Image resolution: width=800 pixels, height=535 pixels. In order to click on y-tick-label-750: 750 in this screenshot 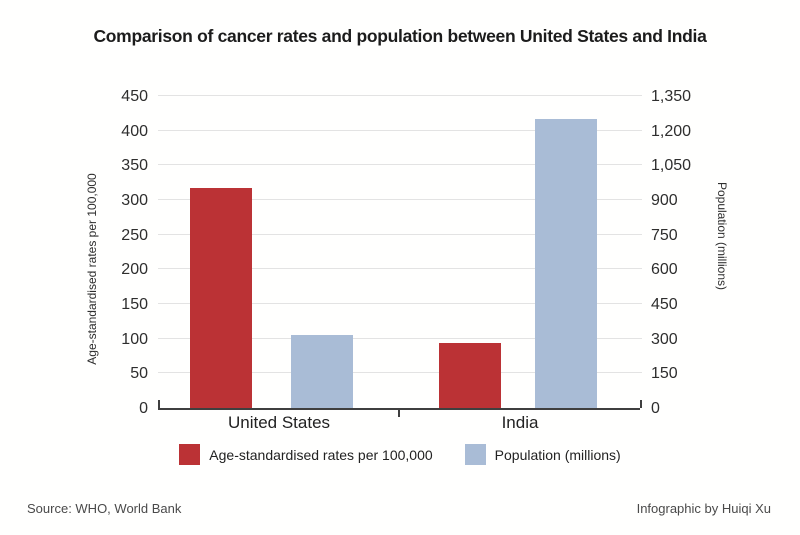, I will do `click(664, 235)`.